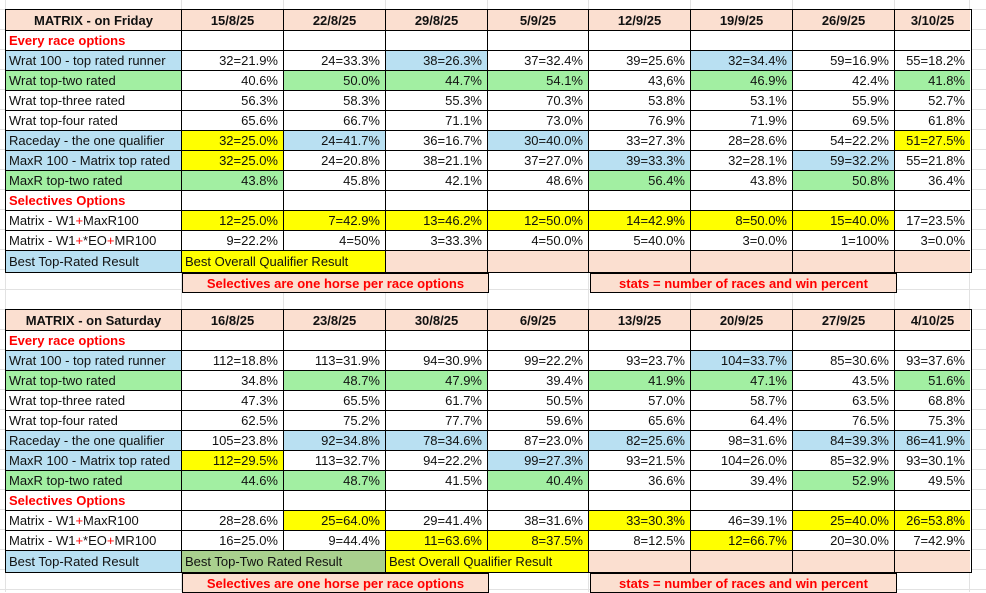 The image size is (986, 593). What do you see at coordinates (538, 121) in the screenshot?
I see `data-cell: 73.0%` at bounding box center [538, 121].